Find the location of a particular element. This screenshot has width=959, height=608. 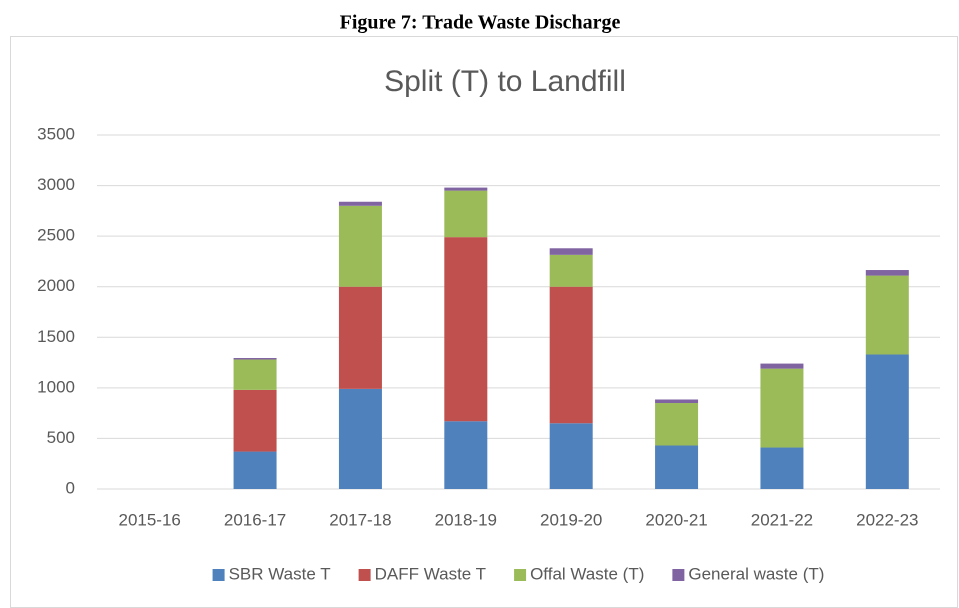

legend-label: Offal Waste (T) is located at coordinates (587, 573).